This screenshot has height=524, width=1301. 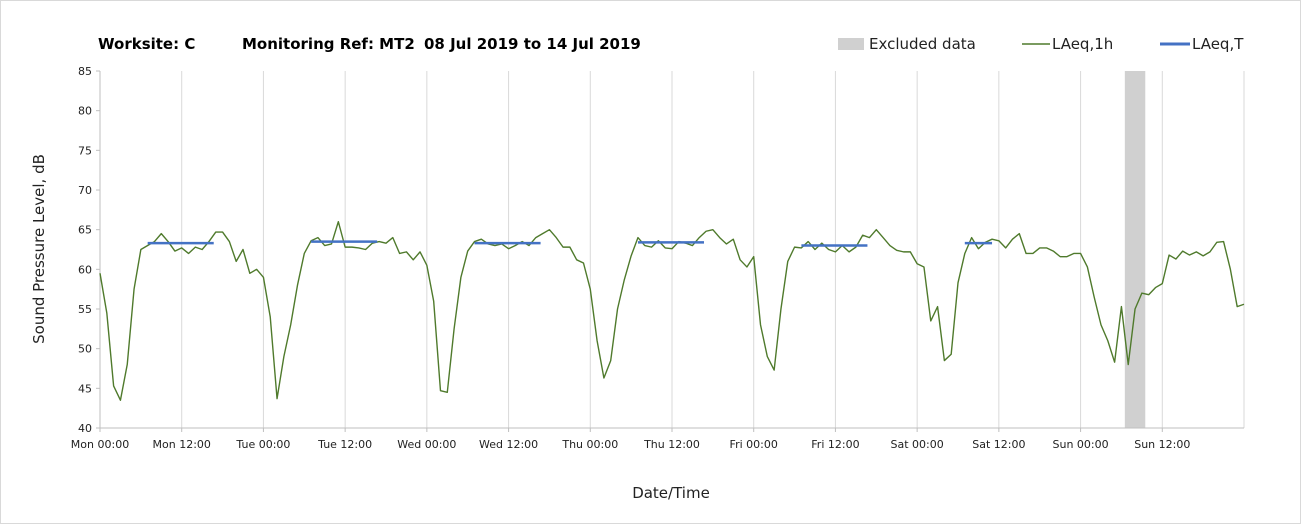 I want to click on x-tick-label-3: Tue 12:00, so click(x=344, y=444).